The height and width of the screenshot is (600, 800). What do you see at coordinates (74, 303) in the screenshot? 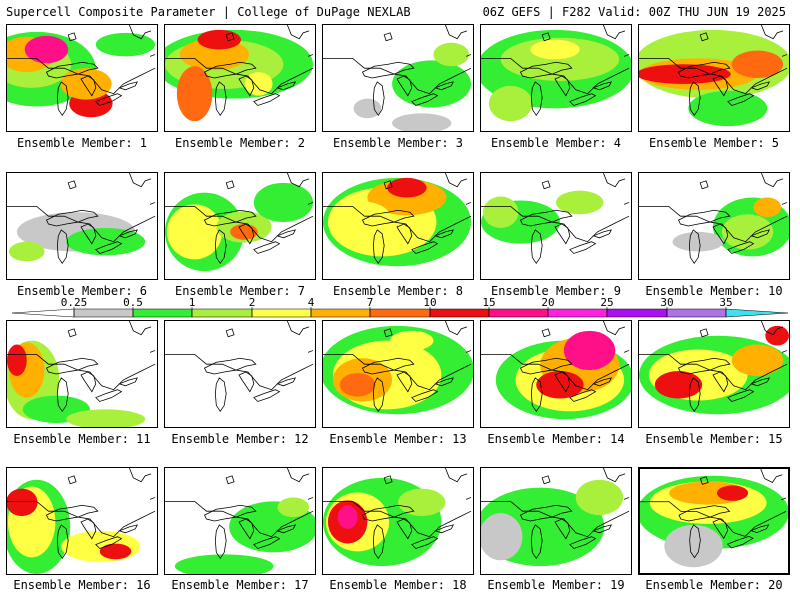
I see `colorbar-tick-label: 0.25` at bounding box center [74, 303].